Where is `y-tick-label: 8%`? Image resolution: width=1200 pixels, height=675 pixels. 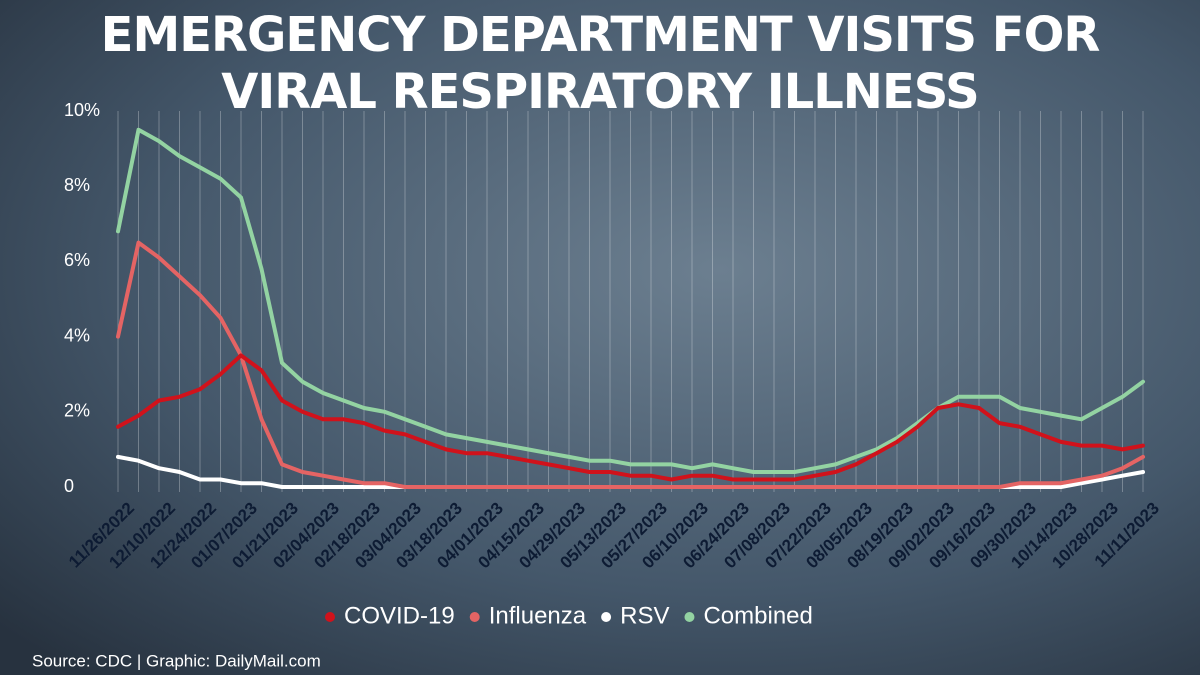 y-tick-label: 8% is located at coordinates (77, 185).